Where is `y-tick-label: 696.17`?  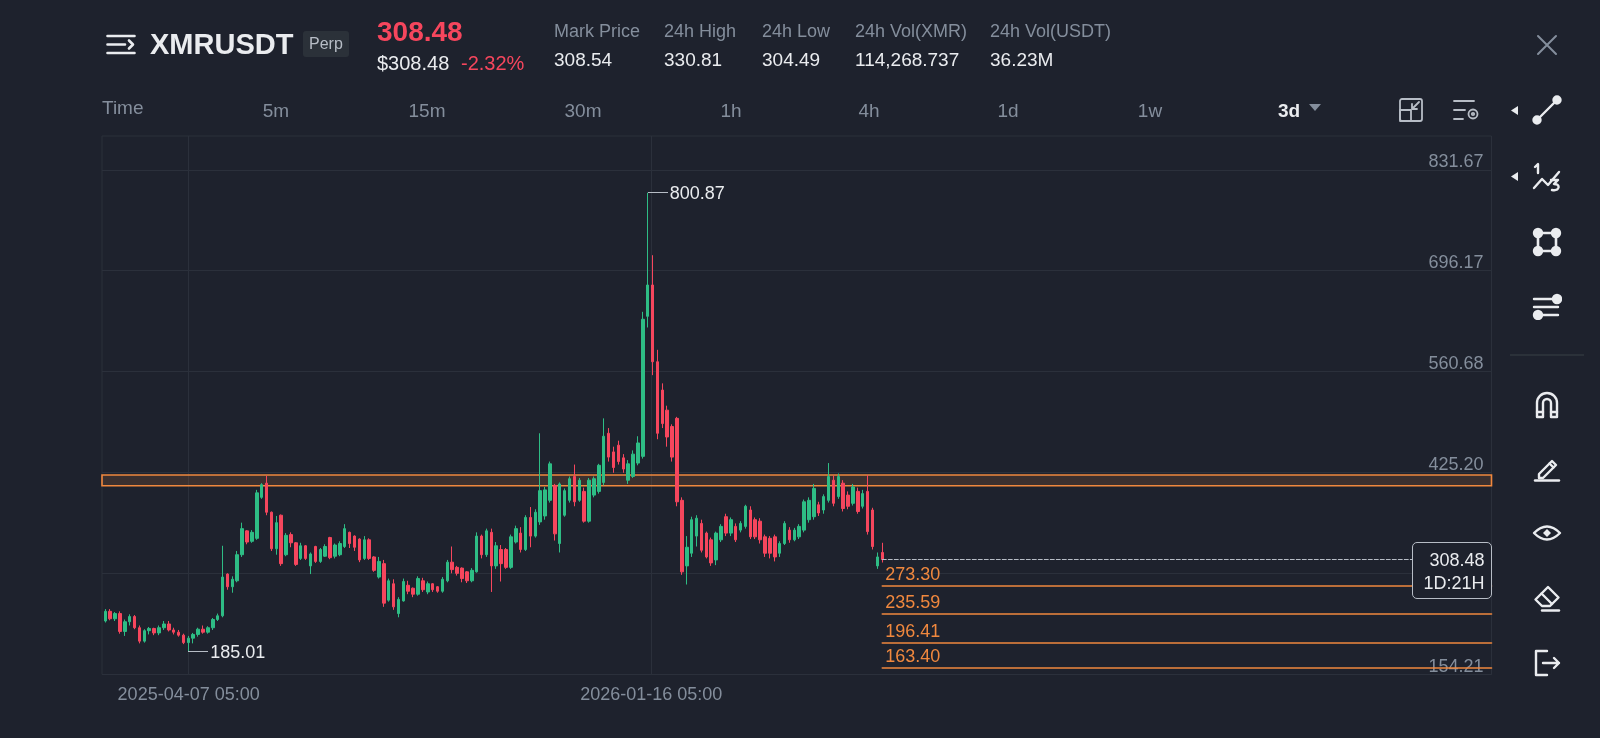 y-tick-label: 696.17 is located at coordinates (1456, 261).